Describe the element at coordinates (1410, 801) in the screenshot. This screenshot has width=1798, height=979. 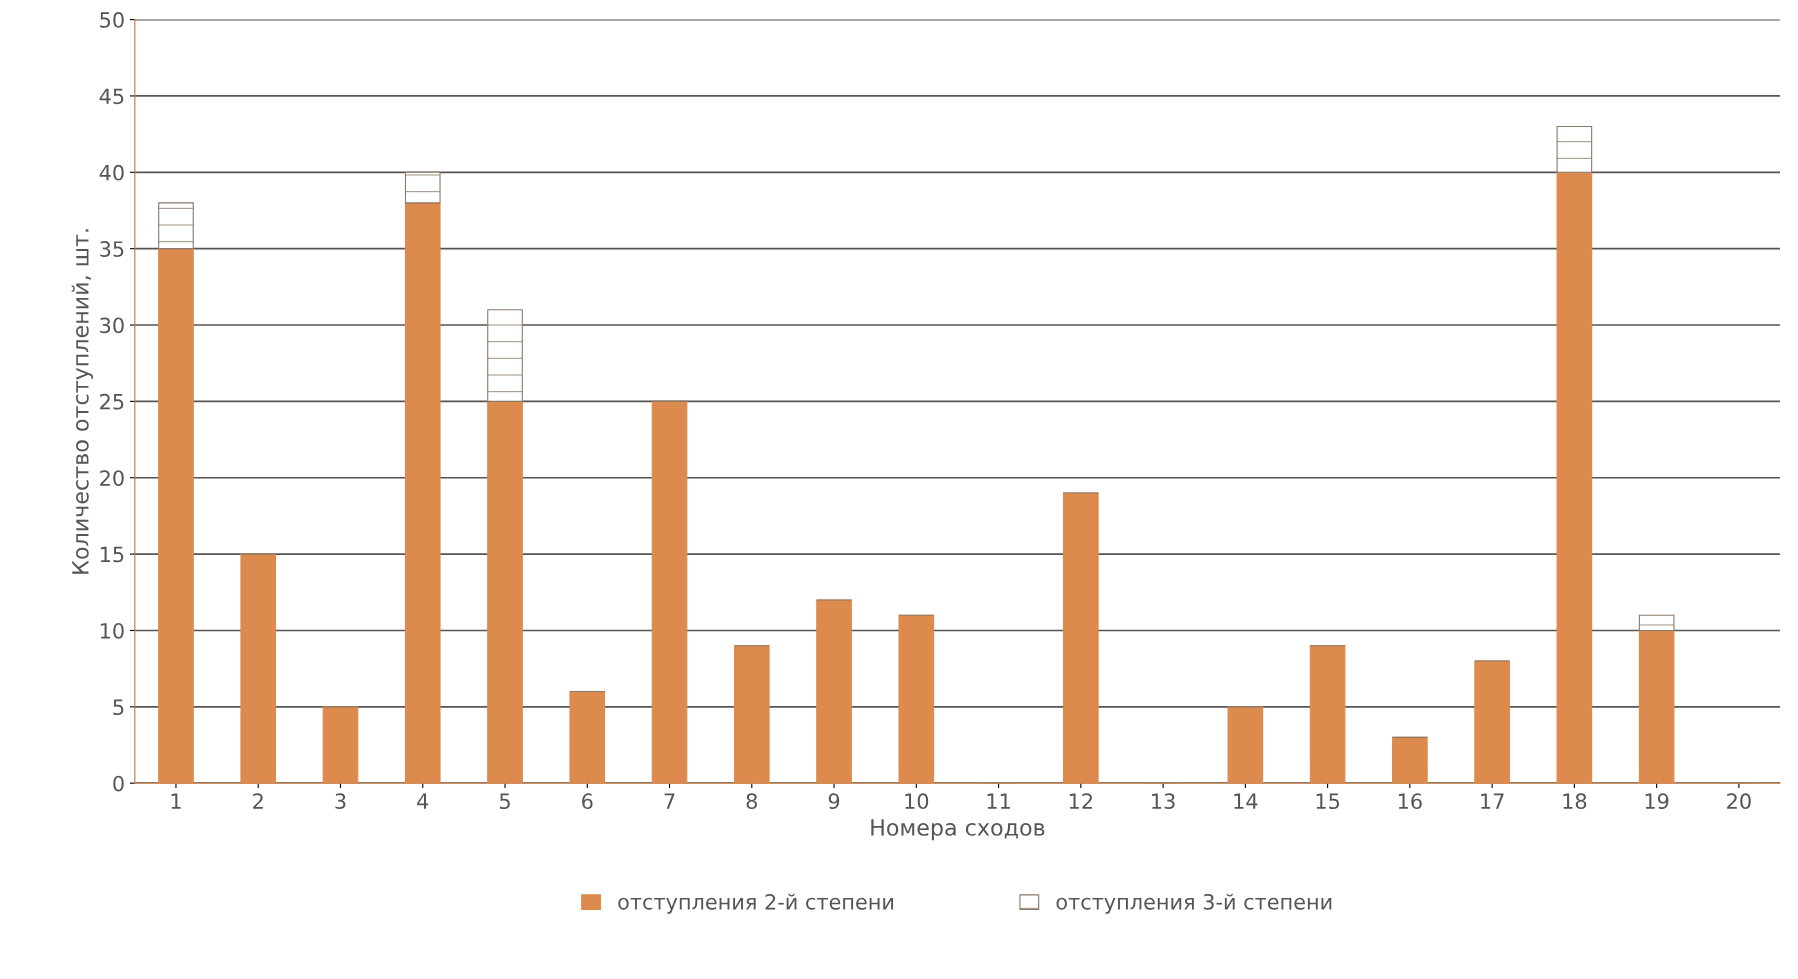
I see `x-tick-label: 16` at that location.